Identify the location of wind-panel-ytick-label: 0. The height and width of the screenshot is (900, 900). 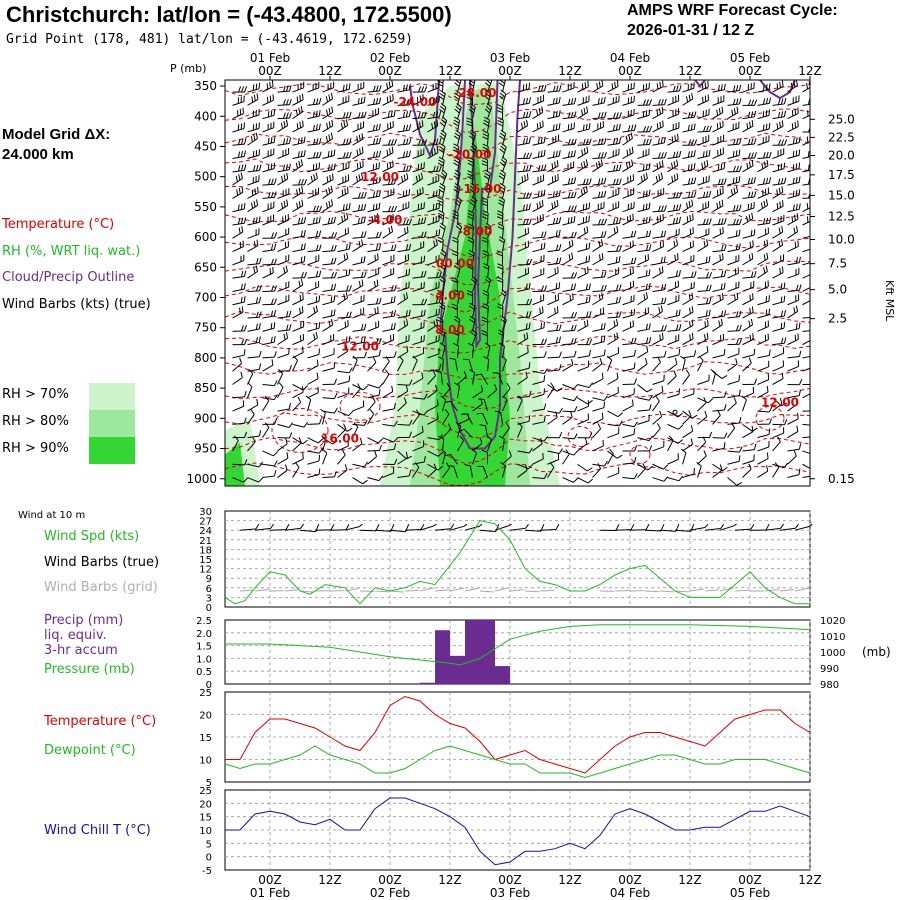
(209, 608).